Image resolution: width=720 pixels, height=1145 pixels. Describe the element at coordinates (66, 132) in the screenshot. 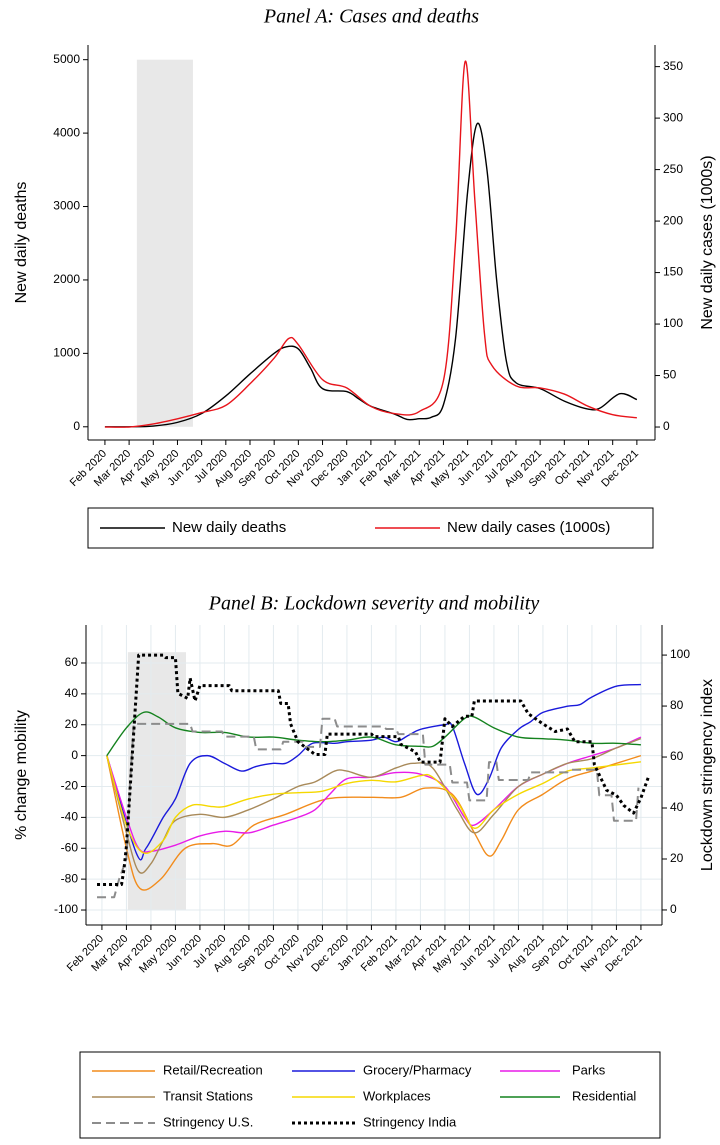

I see `y-tick-label: 4000` at that location.